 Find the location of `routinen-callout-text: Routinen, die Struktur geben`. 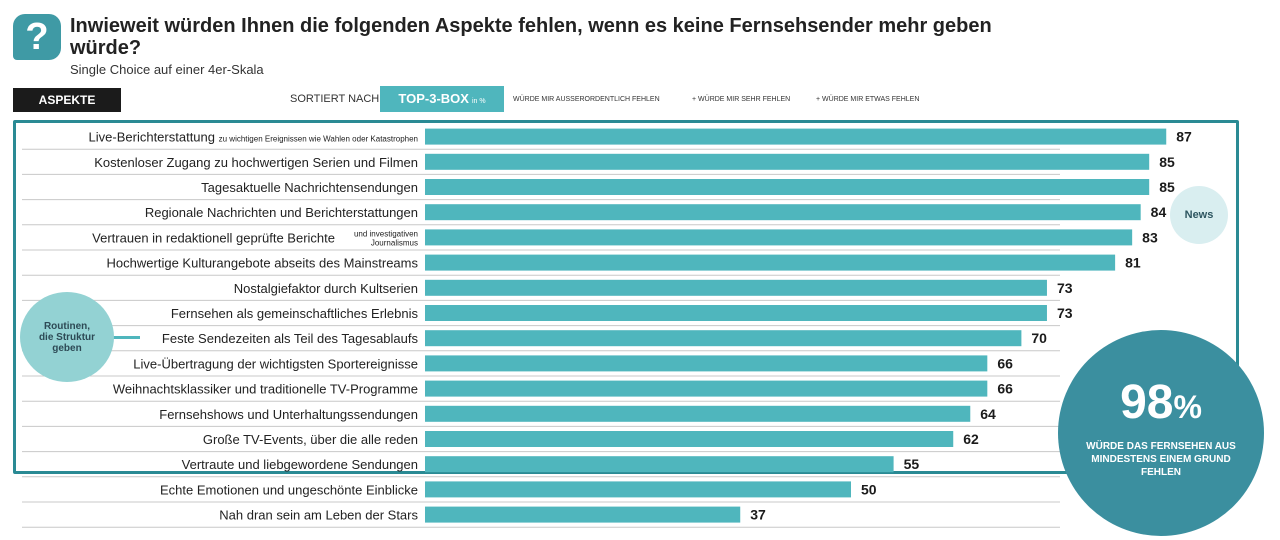

routinen-callout-text: Routinen, die Struktur geben is located at coordinates (67, 337).